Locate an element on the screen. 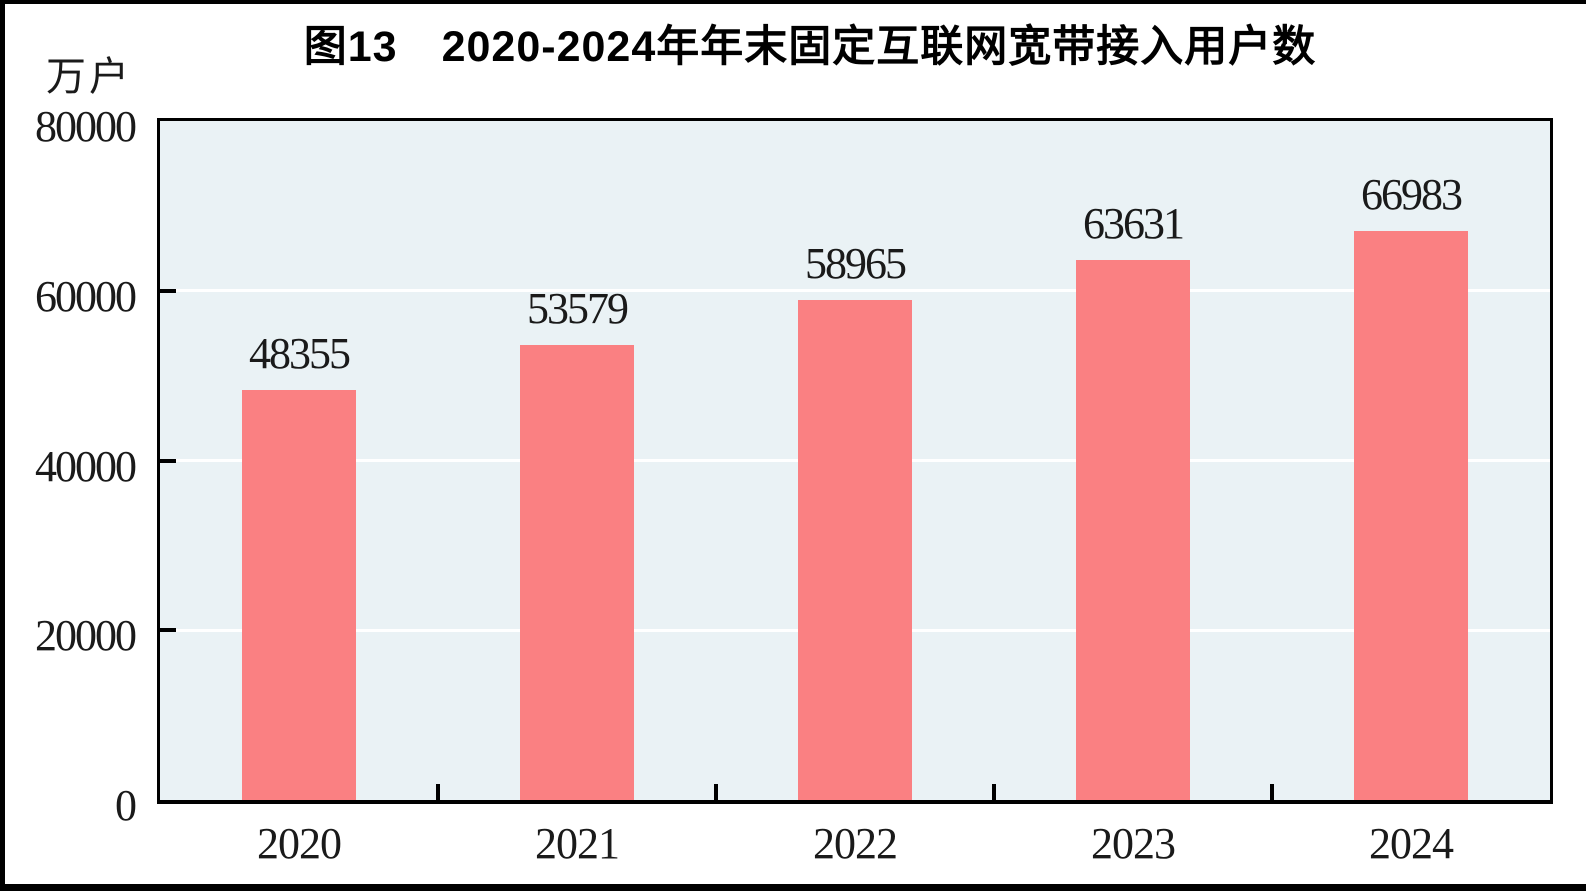 This screenshot has width=1586, height=891. chart-title: 图13 2020-2024年年末固定互联网宽带接入用户数 is located at coordinates (810, 47).